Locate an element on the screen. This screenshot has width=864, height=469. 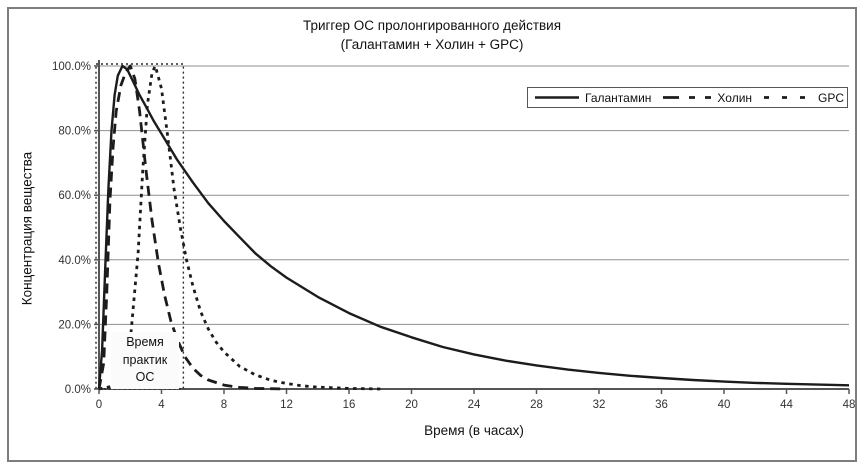
x-tick-label: 24 is located at coordinates (474, 405).